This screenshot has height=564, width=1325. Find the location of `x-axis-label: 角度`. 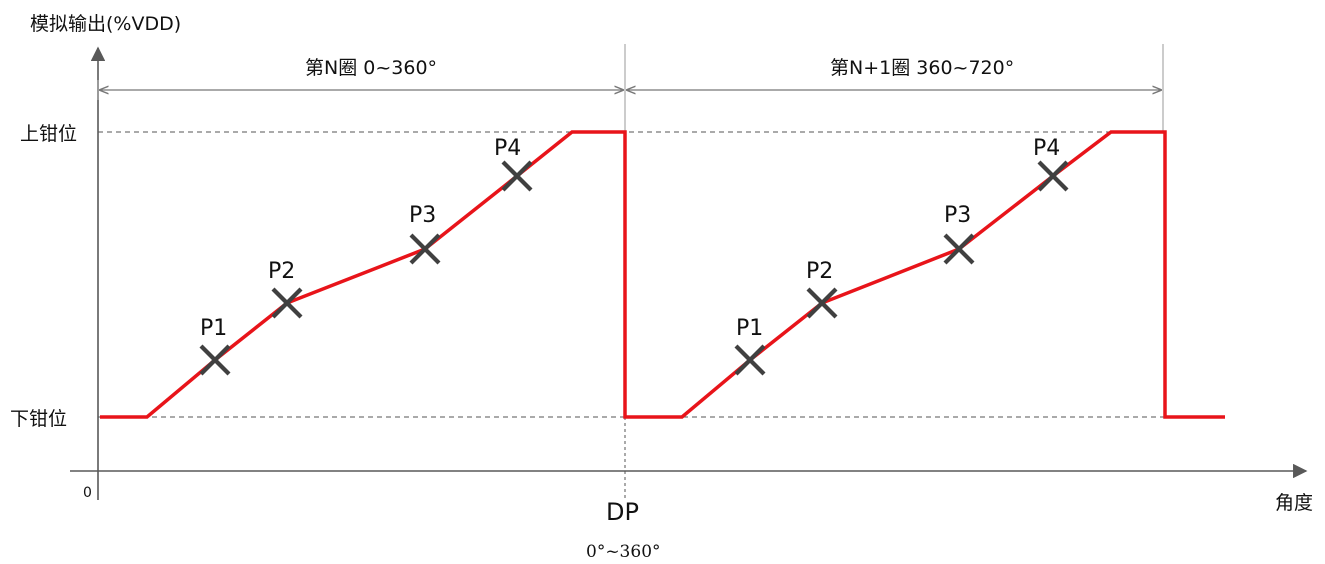

x-axis-label: 角度 is located at coordinates (1294, 503).